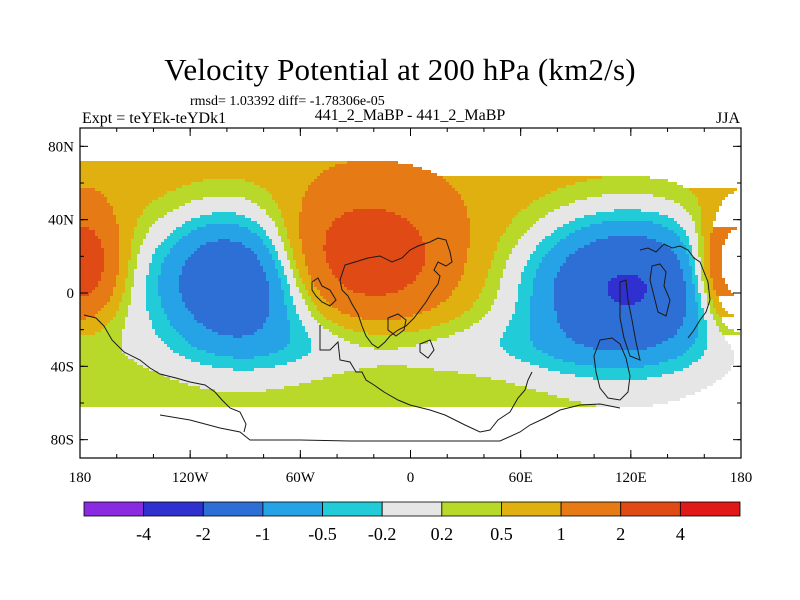 The width and height of the screenshot is (800, 600). I want to click on y-tick-label: 0, so click(71, 294).